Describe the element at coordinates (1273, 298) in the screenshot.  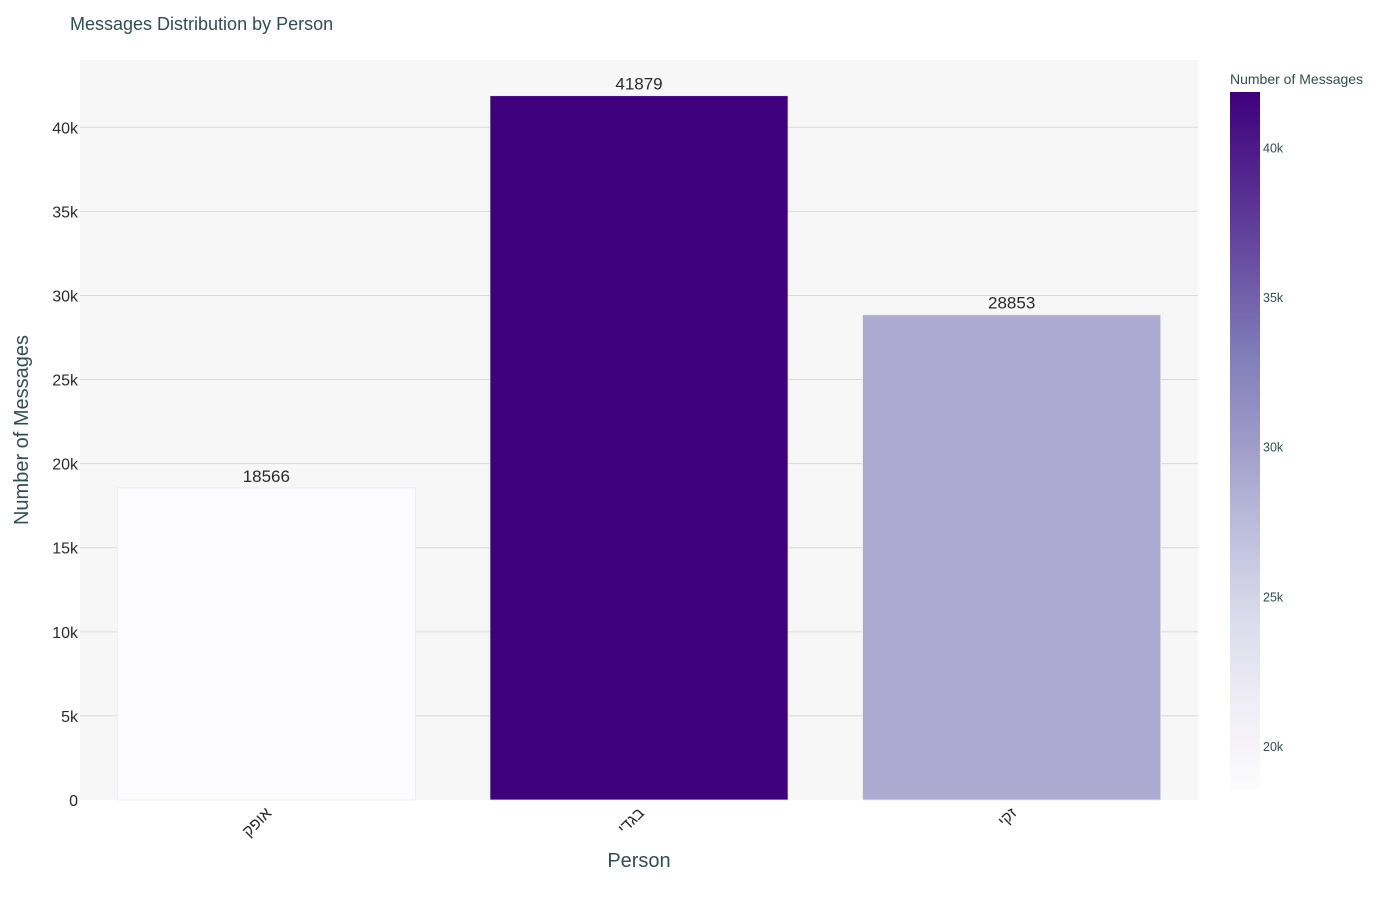
I see `colorbar-tick-label: 35k` at that location.